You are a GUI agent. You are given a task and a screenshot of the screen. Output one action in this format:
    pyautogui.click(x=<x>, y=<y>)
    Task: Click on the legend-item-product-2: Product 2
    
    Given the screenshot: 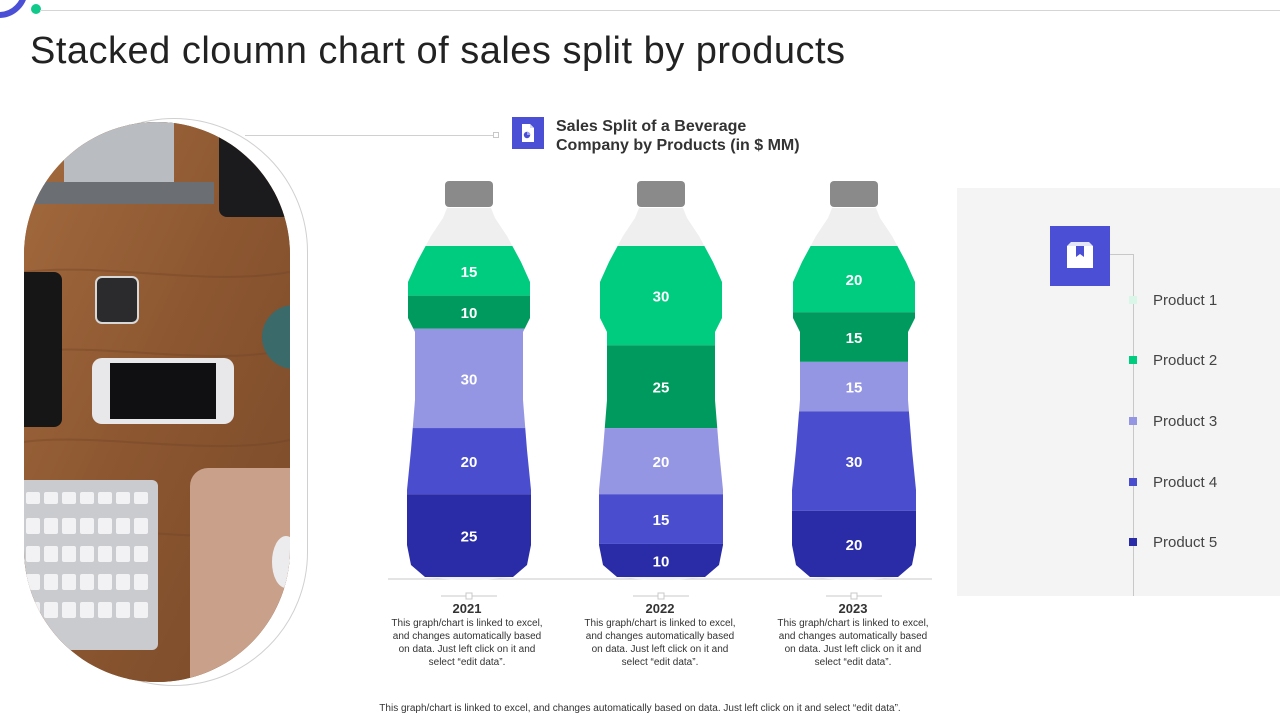 What is the action you would take?
    pyautogui.click(x=1173, y=360)
    